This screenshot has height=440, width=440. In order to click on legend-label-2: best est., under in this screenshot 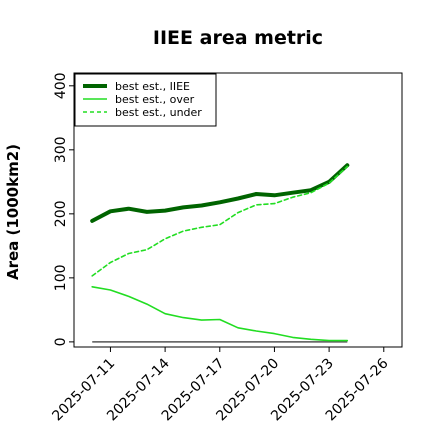, I will do `click(158, 112)`.